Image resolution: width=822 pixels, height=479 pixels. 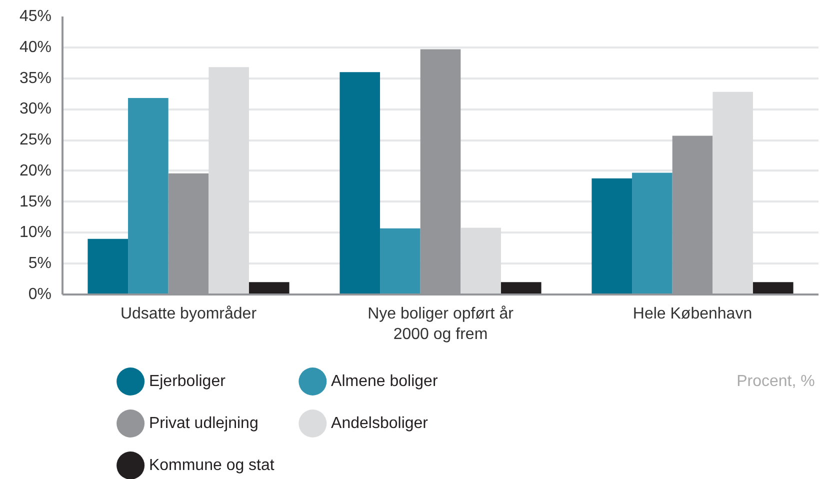 What do you see at coordinates (40, 263) in the screenshot?
I see `y-tick-label: 5%` at bounding box center [40, 263].